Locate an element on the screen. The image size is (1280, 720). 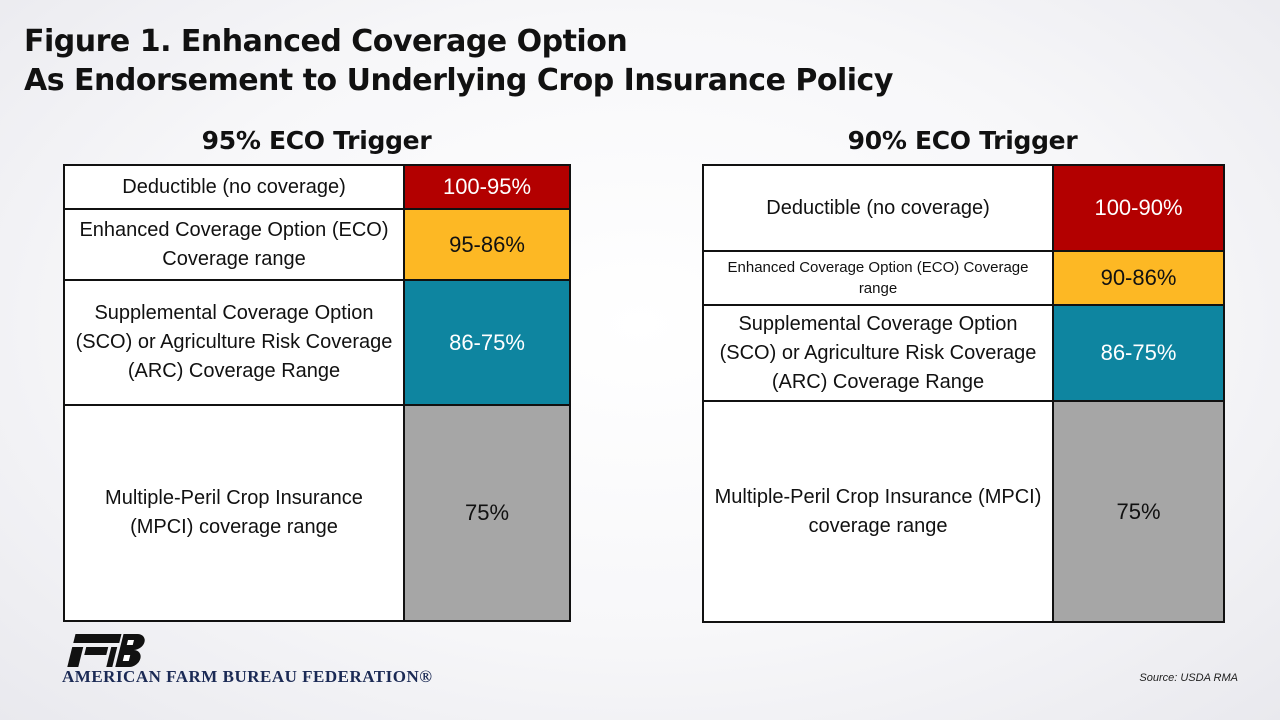
row-value: 90-86% is located at coordinates (1138, 278).